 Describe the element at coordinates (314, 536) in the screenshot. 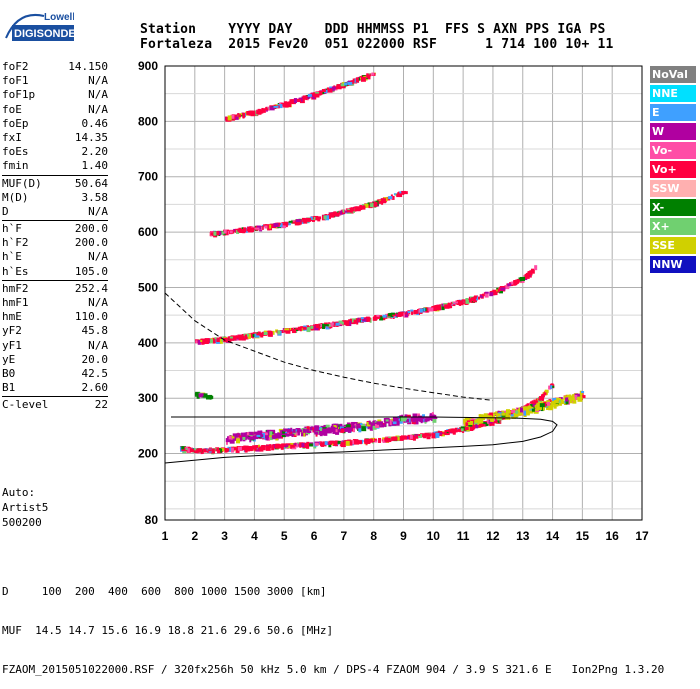

I see `x-tick-label: 6` at that location.